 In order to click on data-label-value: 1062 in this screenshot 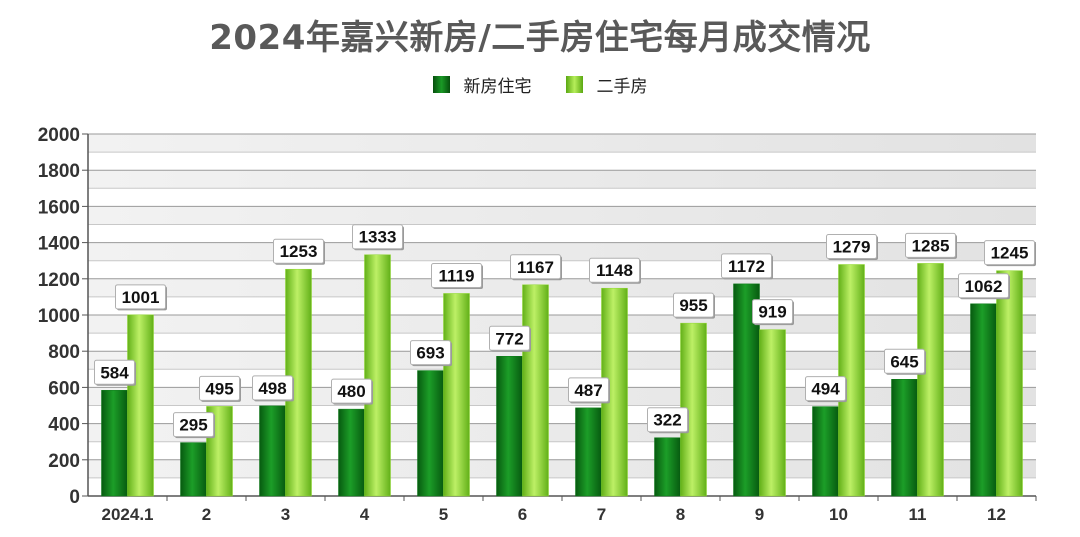, I will do `click(984, 286)`.